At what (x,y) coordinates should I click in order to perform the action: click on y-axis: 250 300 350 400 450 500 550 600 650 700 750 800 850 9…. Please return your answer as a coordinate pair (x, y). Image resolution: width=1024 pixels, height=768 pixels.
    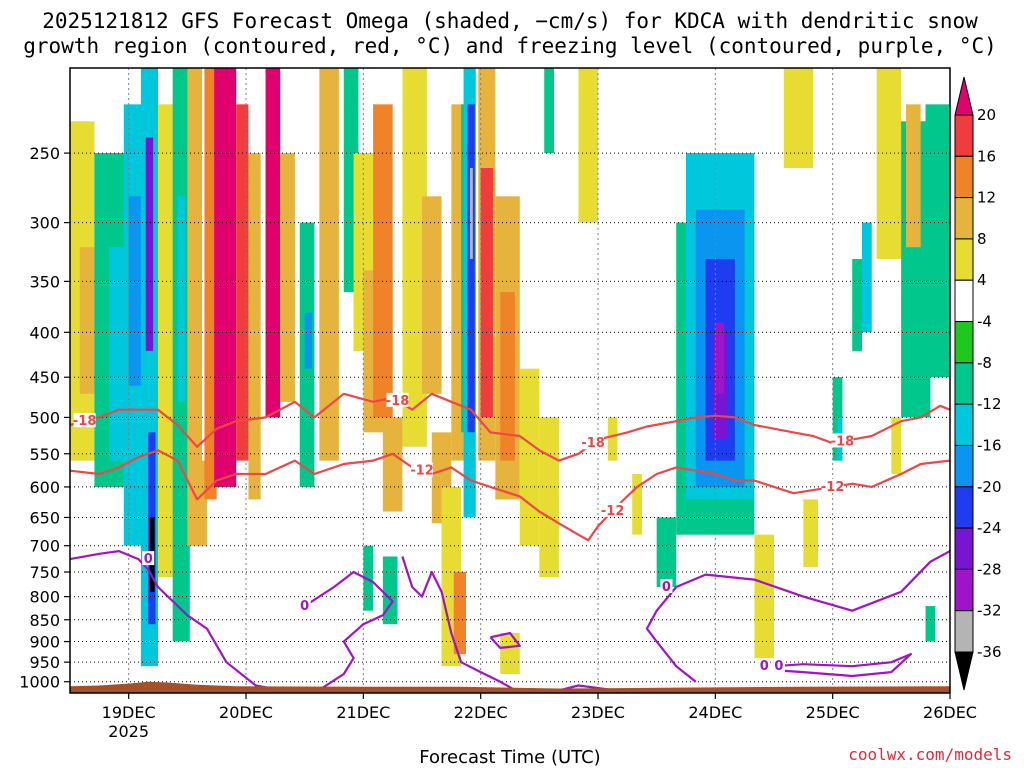
    Looking at the image, I should click on (44, 418).